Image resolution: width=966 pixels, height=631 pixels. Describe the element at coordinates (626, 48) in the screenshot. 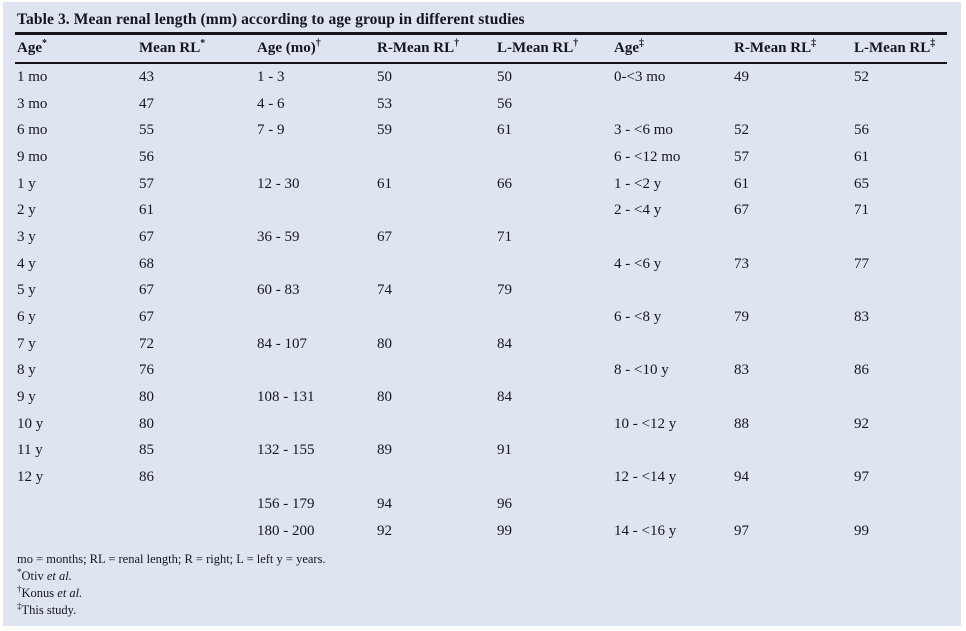

I see `col-header-label: Age` at that location.